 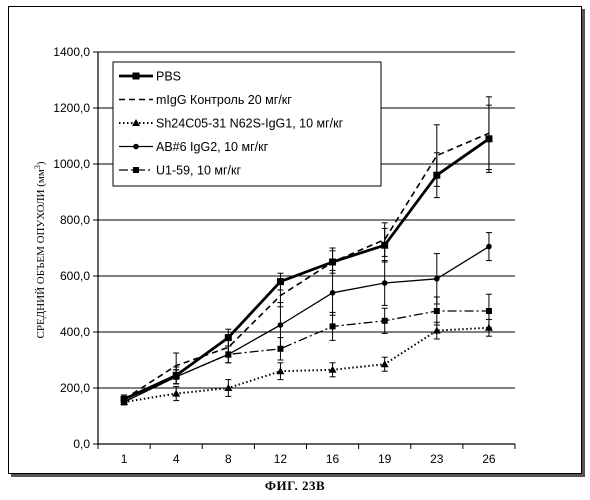 I want to click on legend-label: Sh24C05-31 N62S-IgG1, 10 мг/кг, so click(x=250, y=124).